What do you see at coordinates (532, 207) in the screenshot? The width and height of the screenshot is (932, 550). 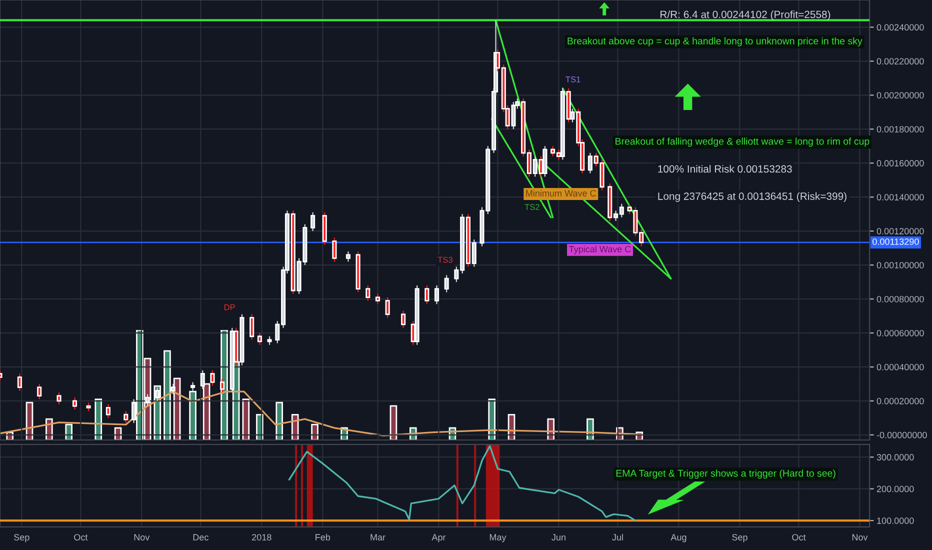 I see `annotation: TS2` at bounding box center [532, 207].